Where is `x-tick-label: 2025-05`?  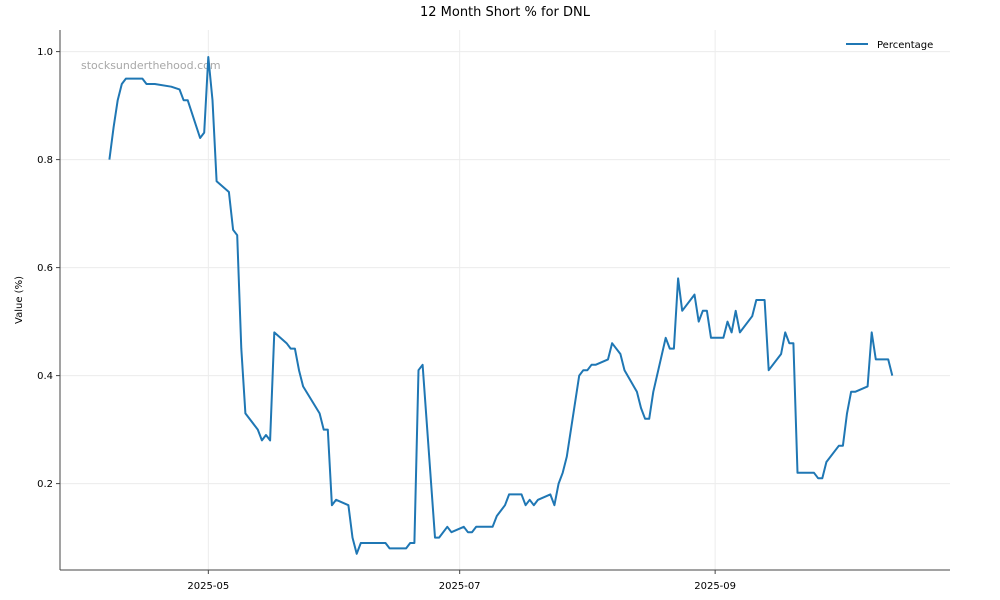 x-tick-label: 2025-05 is located at coordinates (208, 586).